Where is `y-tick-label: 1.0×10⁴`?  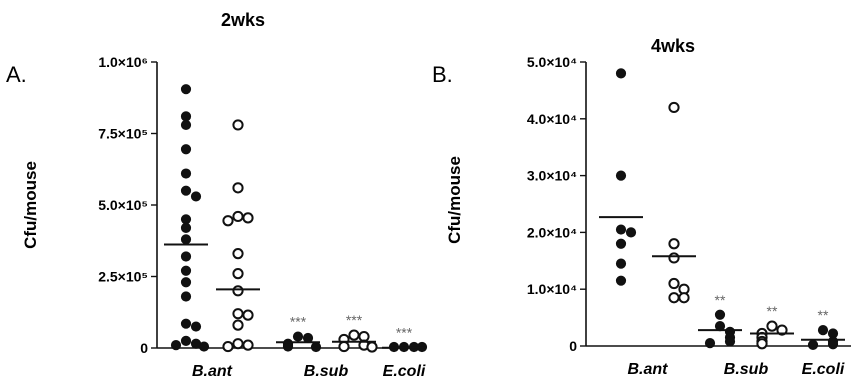
y-tick-label: 1.0×10⁴ is located at coordinates (552, 289).